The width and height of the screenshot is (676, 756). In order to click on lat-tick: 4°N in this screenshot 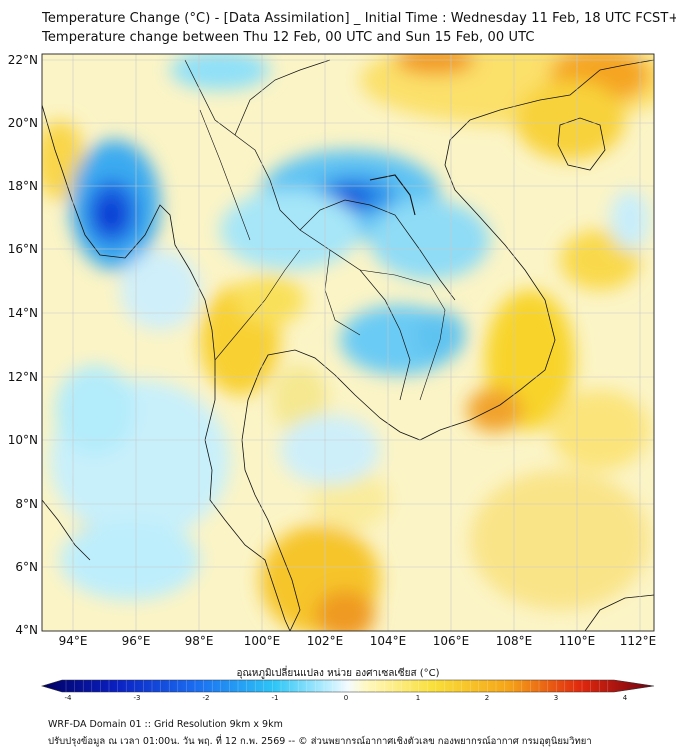, I will do `click(26, 630)`.